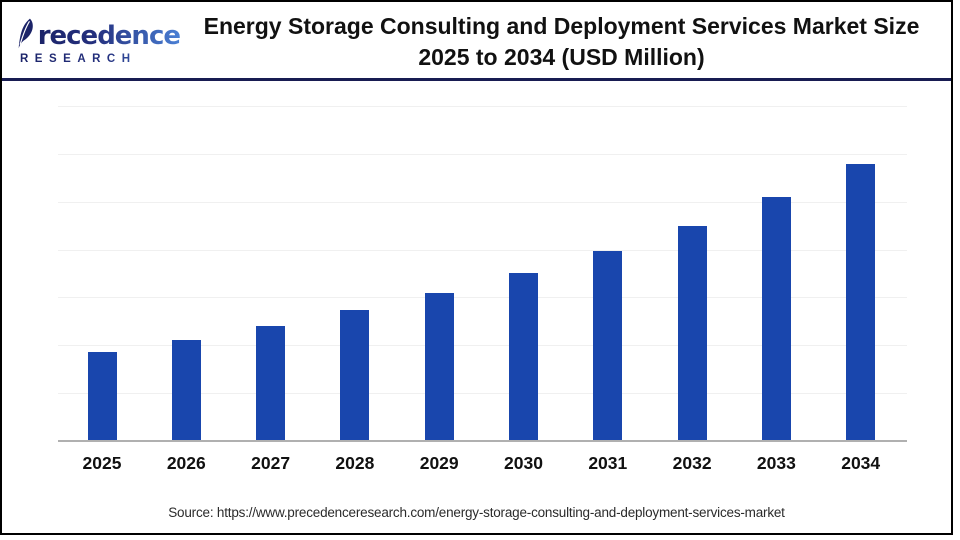 The width and height of the screenshot is (960, 540). What do you see at coordinates (25, 33) in the screenshot?
I see `leaf-icon` at bounding box center [25, 33].